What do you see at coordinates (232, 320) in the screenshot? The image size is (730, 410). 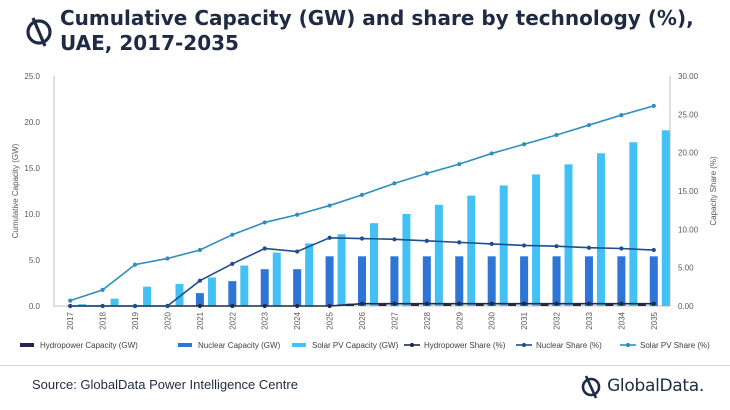 I see `x-tick-label: 2022` at bounding box center [232, 320].